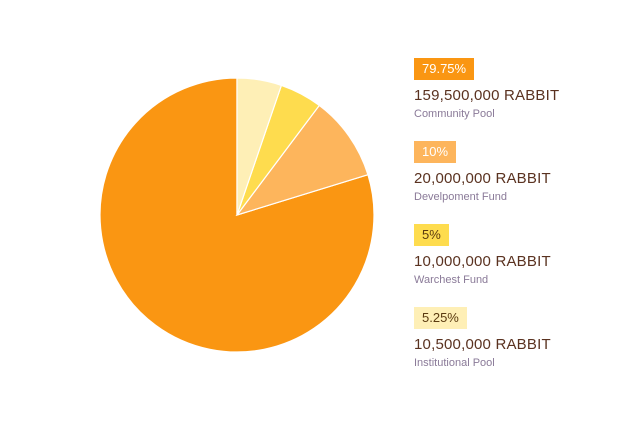 The width and height of the screenshot is (642, 434). What do you see at coordinates (460, 197) in the screenshot?
I see `allocation-label: Develpoment Fund` at bounding box center [460, 197].